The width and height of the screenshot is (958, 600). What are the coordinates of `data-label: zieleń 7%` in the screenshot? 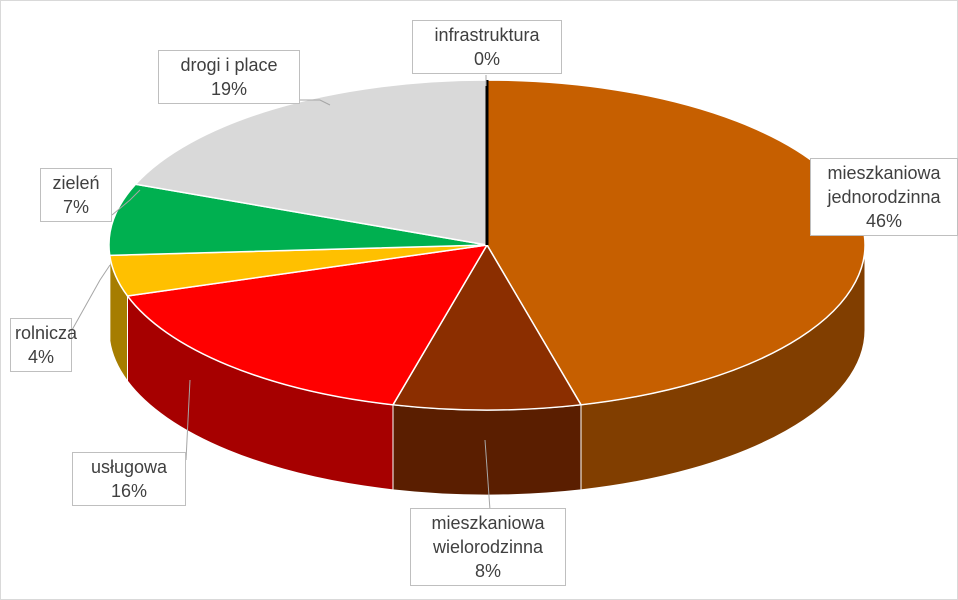 It's located at (76, 195).